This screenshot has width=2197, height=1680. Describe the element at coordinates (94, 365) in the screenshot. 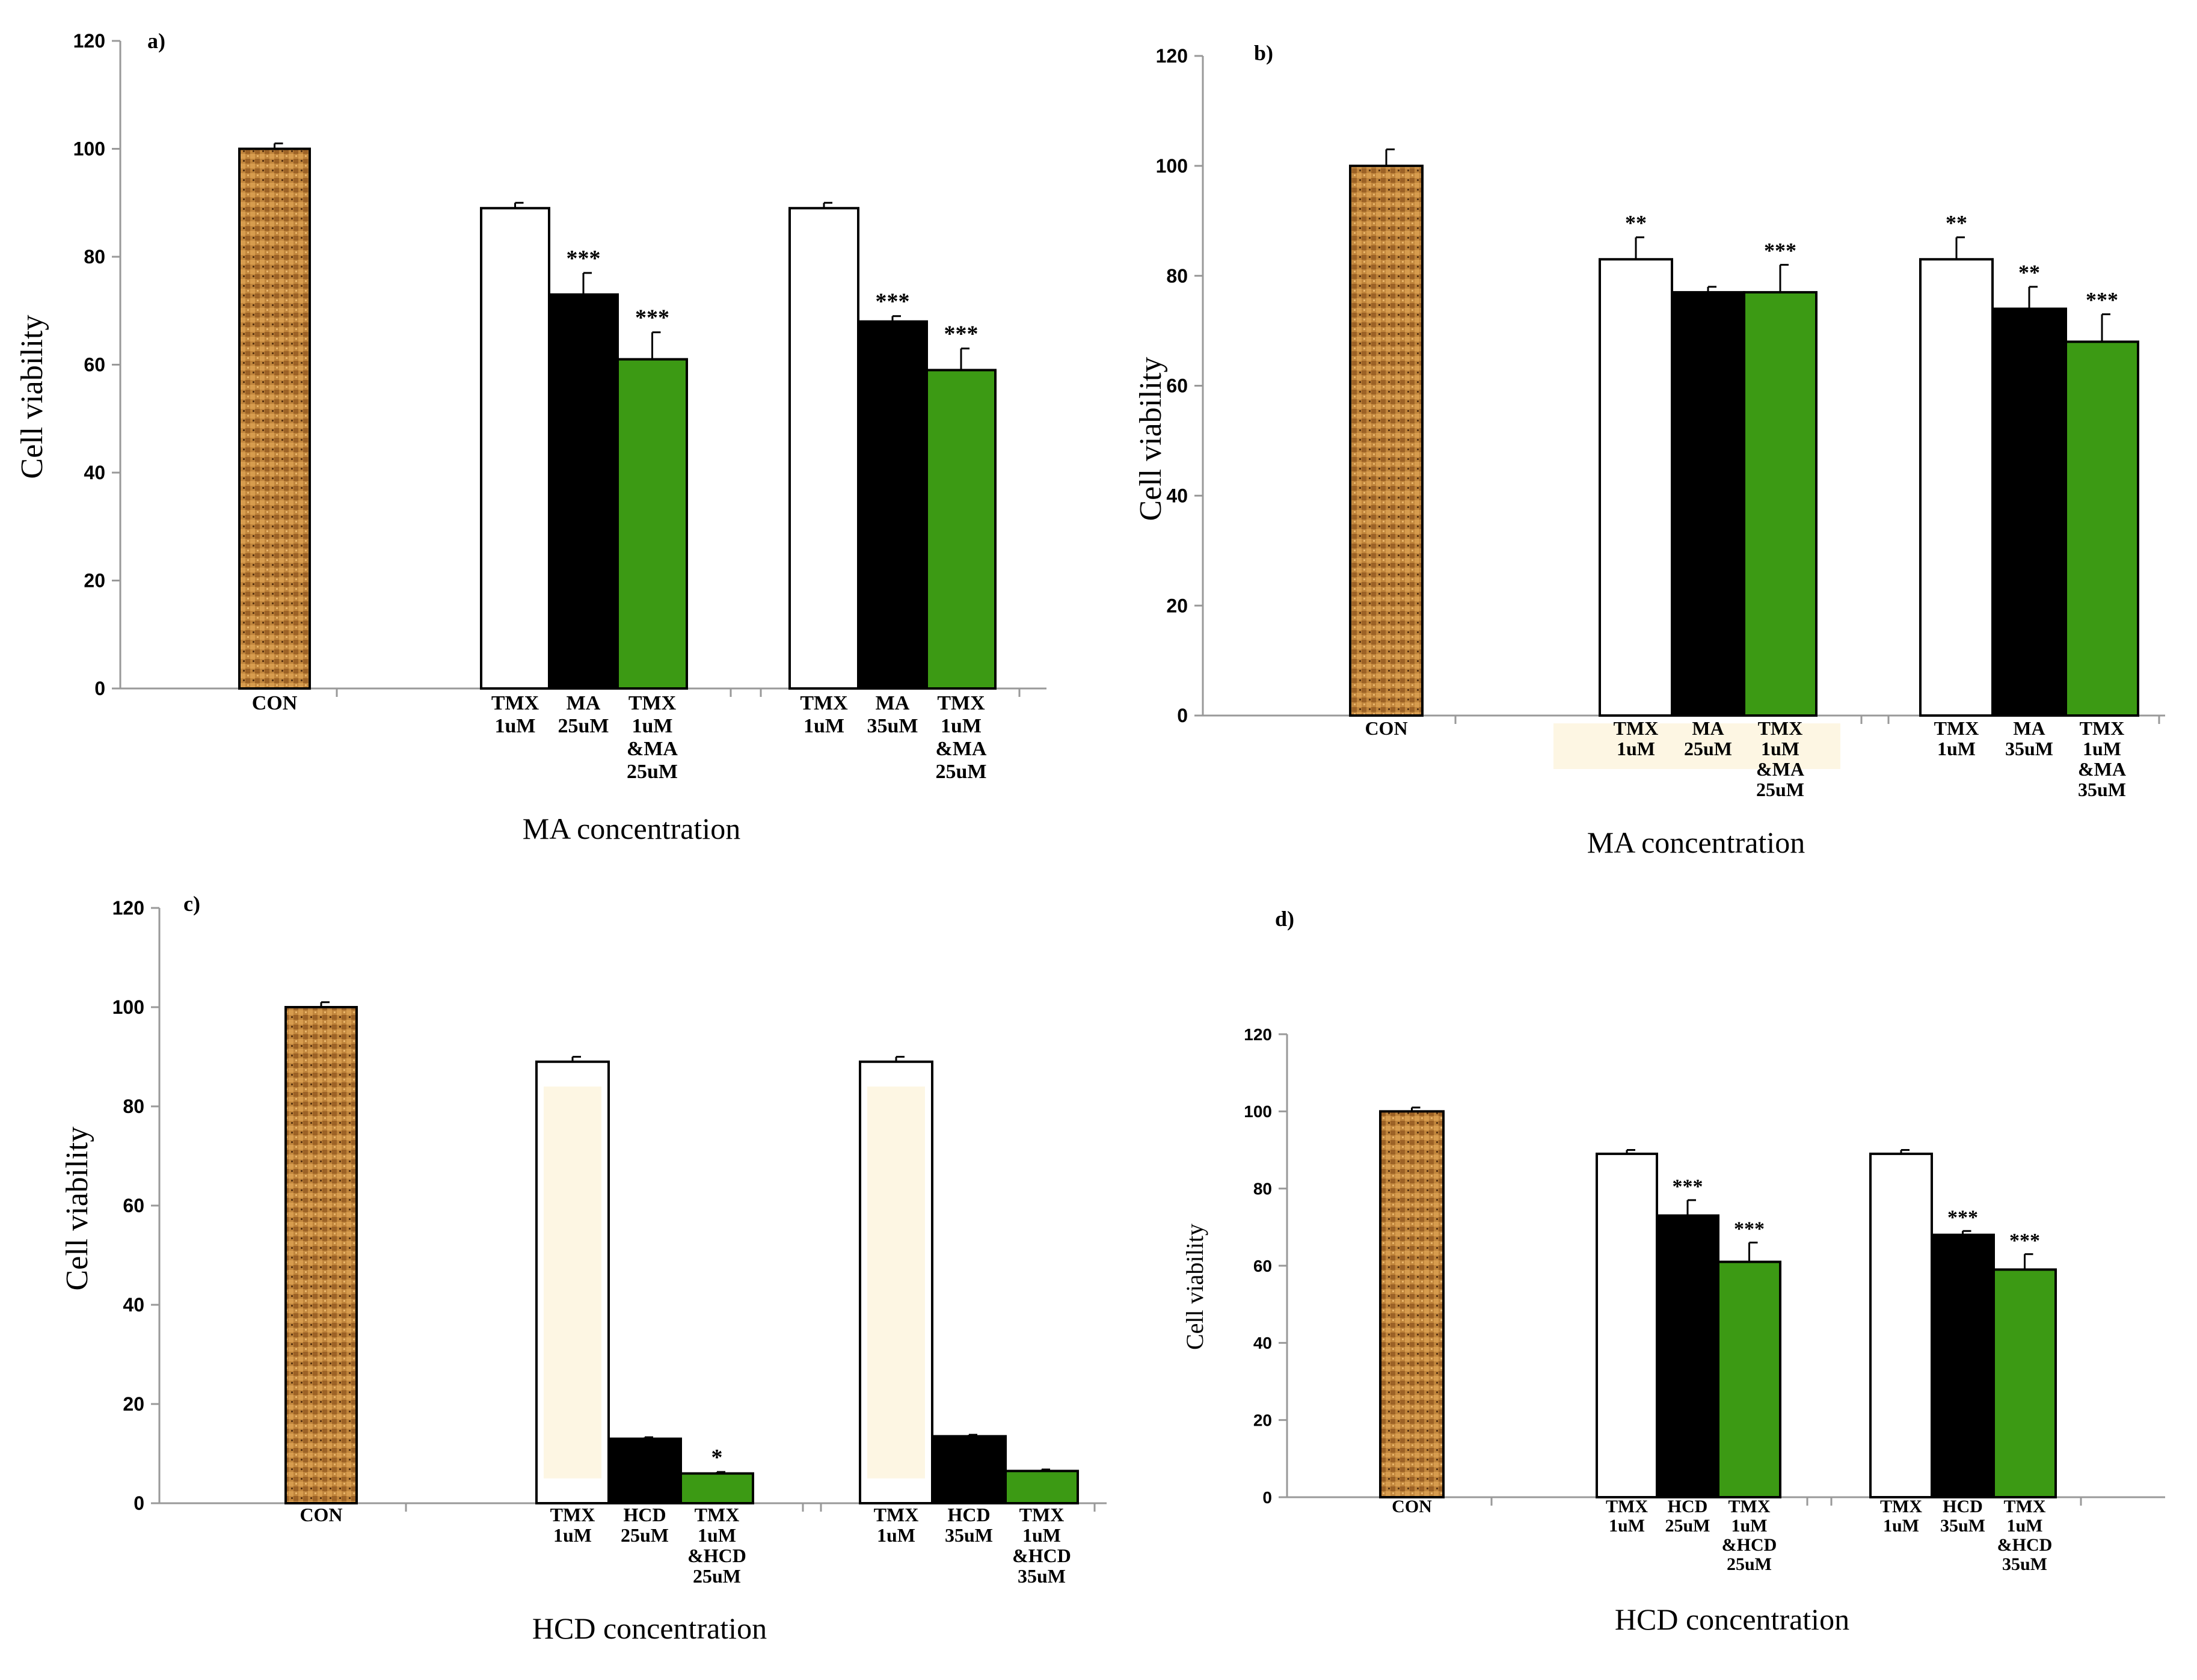

I see `y-tick-label: 60` at that location.